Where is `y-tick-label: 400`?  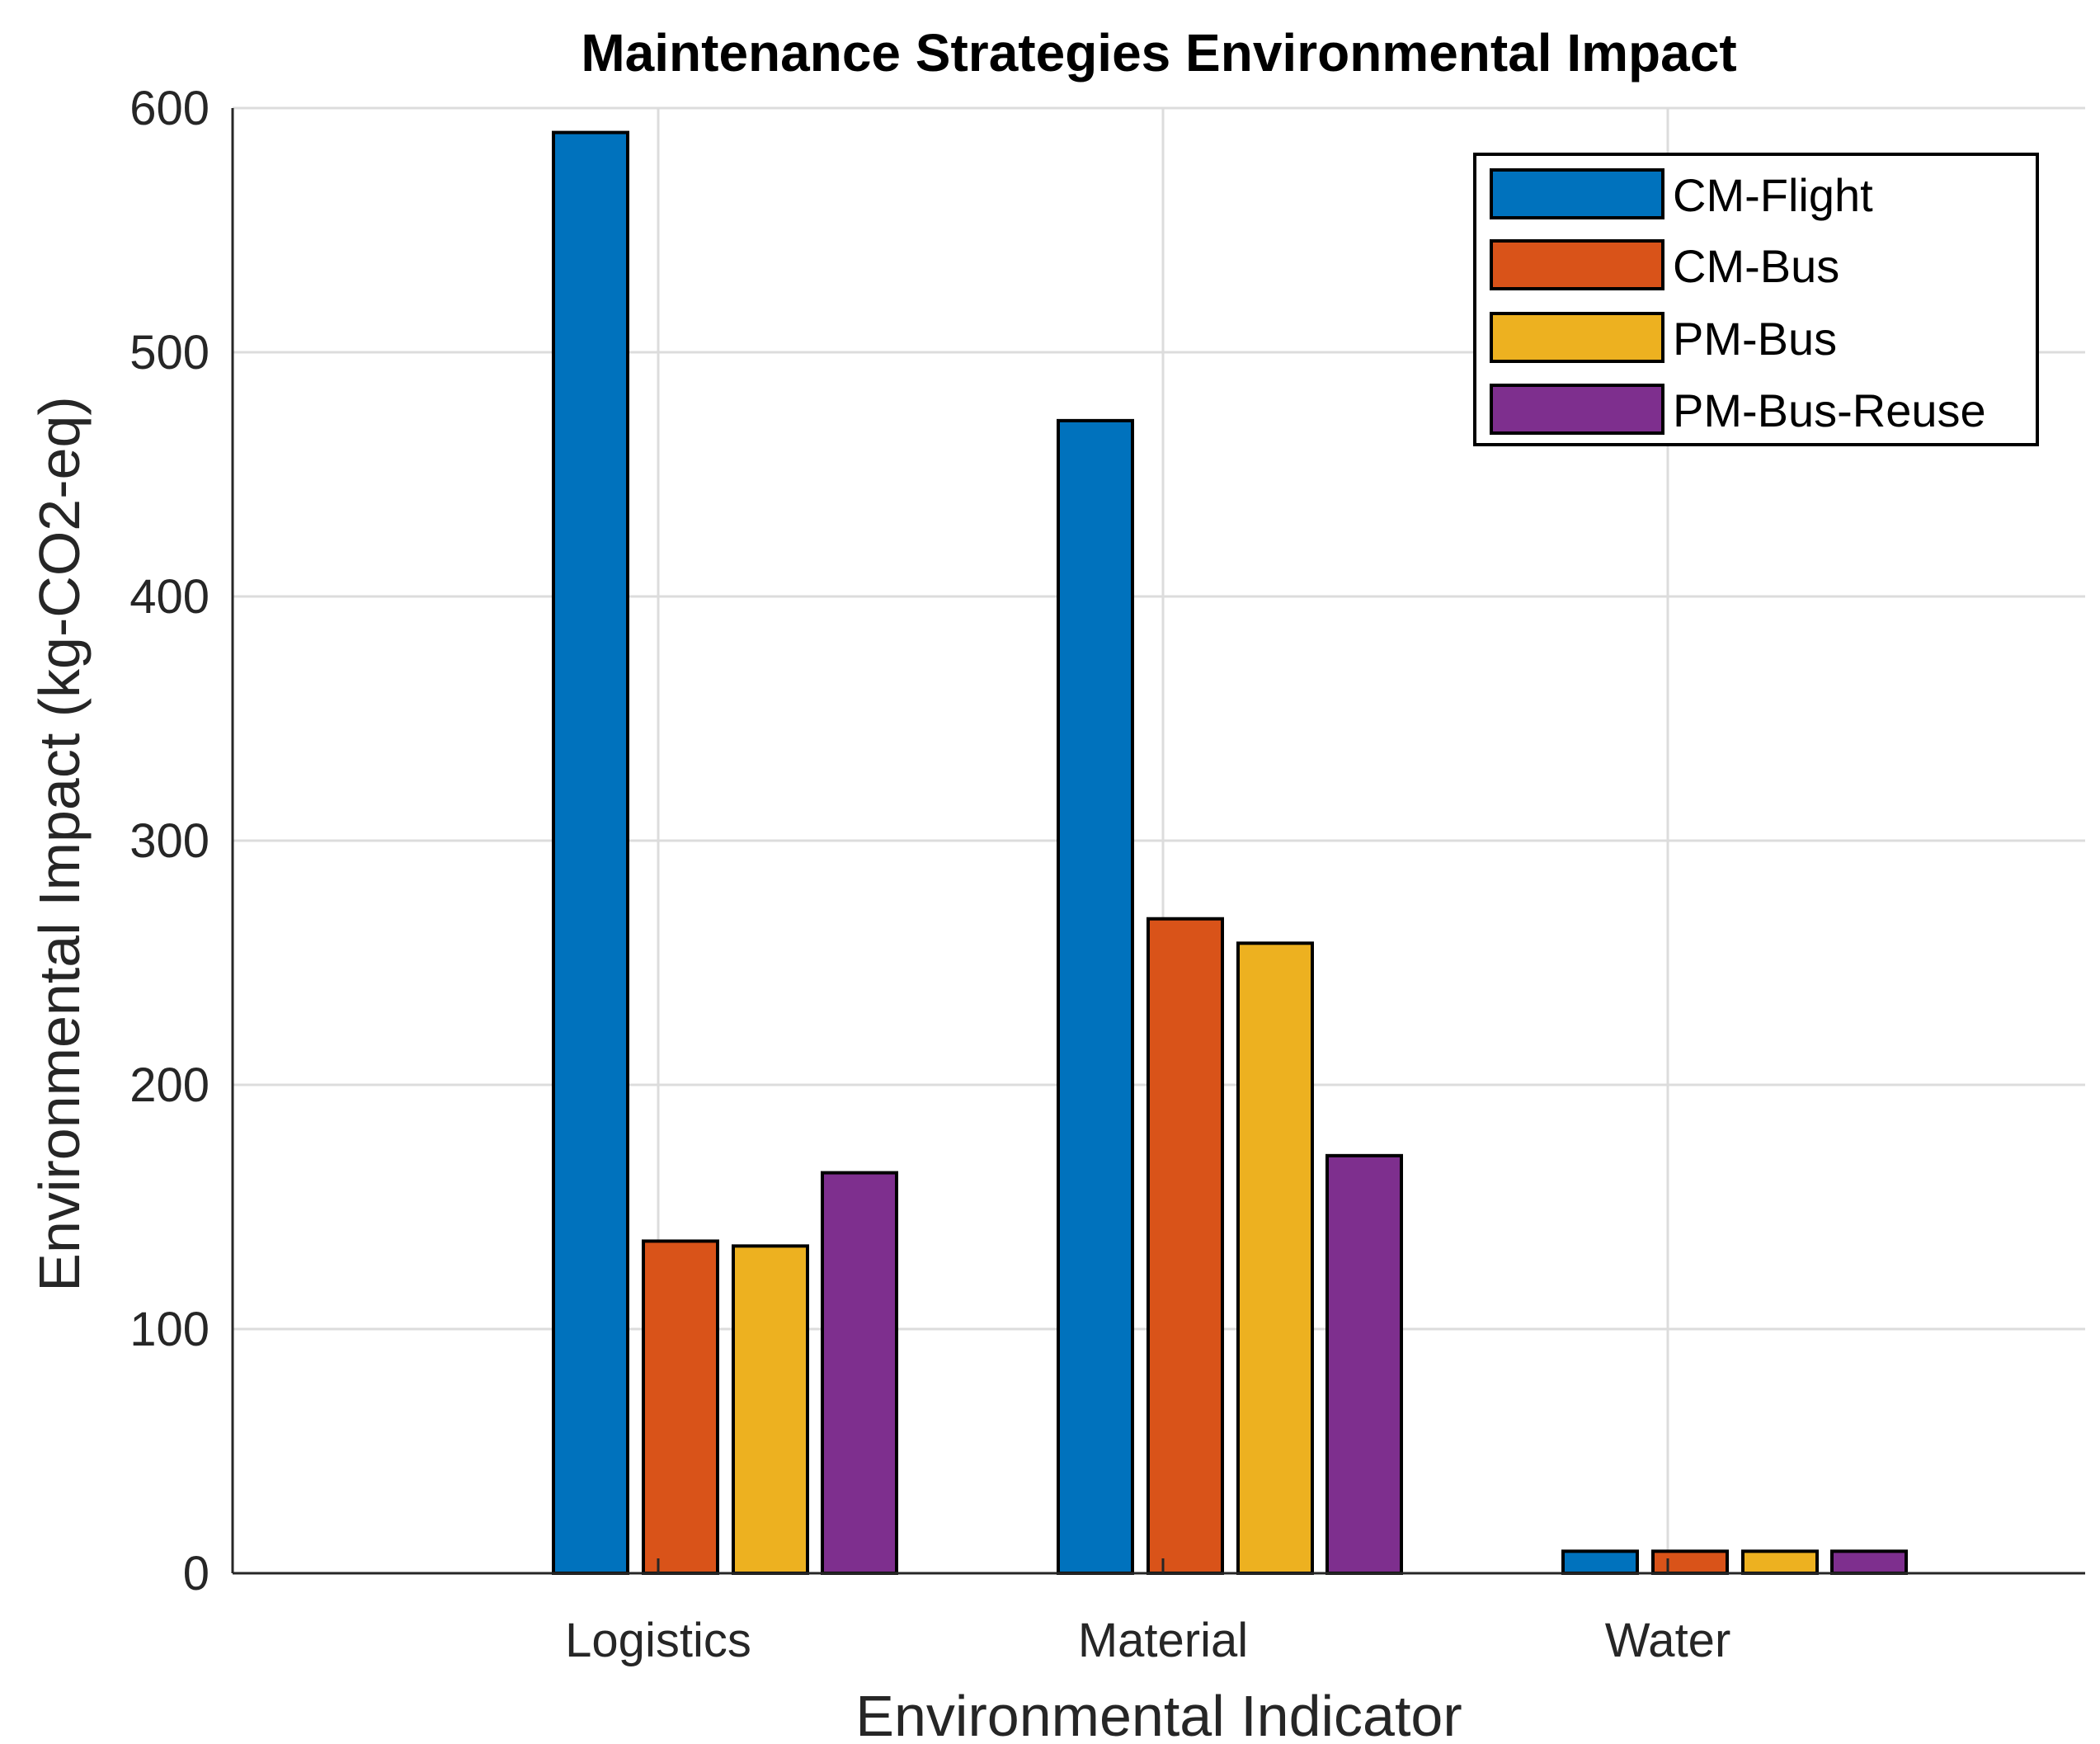 y-tick-label: 400 is located at coordinates (169, 597).